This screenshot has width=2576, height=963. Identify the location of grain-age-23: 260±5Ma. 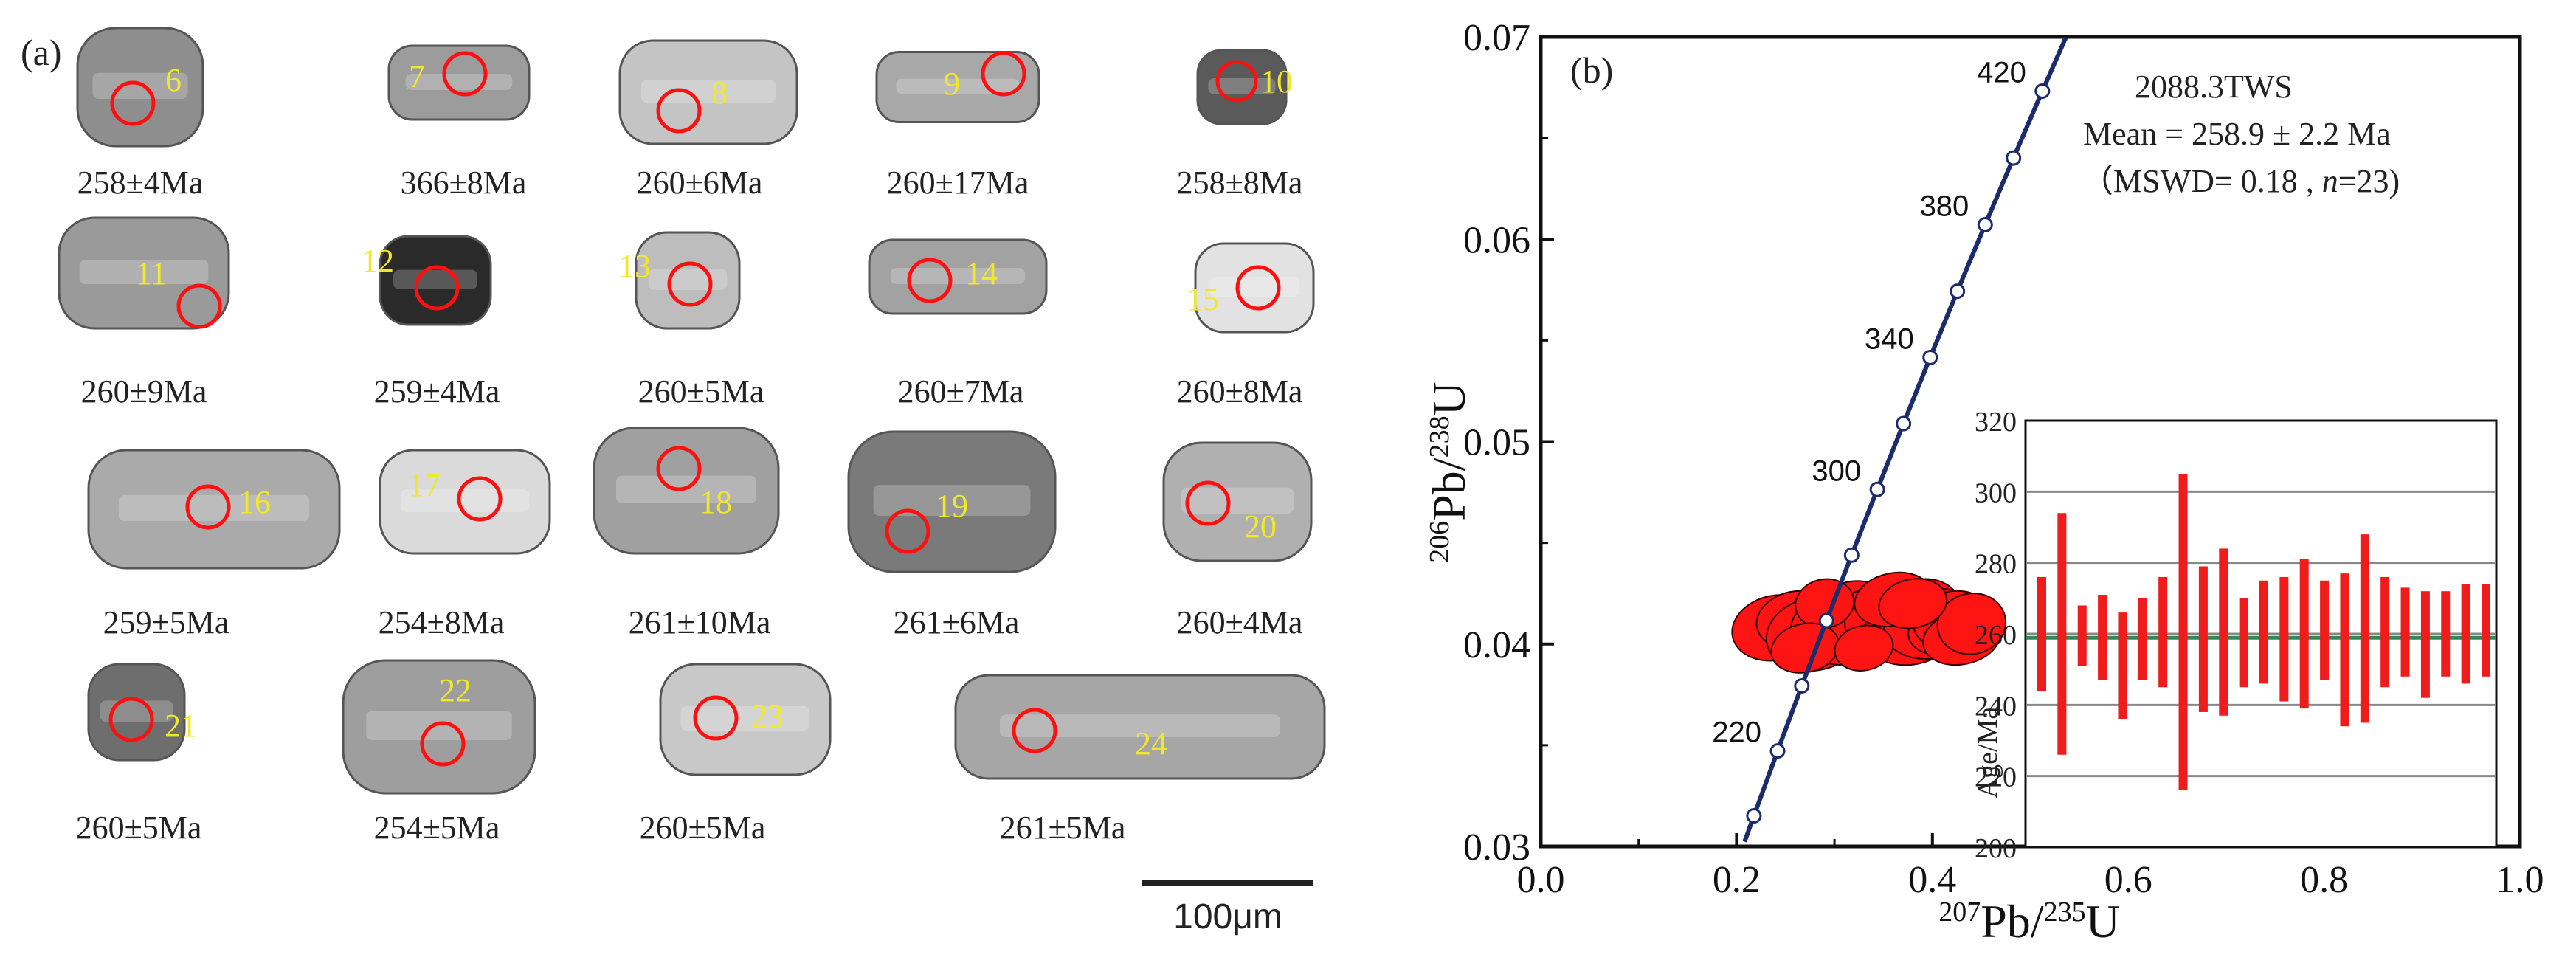
(703, 828).